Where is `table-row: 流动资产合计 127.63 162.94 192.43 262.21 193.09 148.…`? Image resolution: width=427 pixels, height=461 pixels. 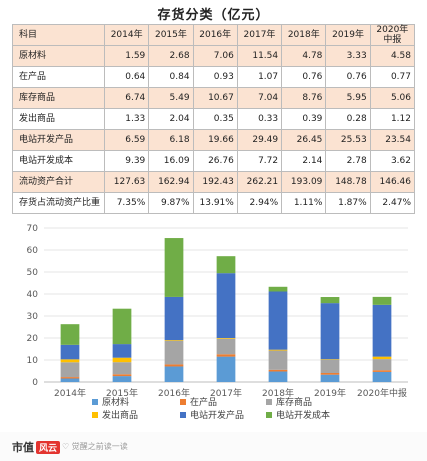
table-row: 流动资产合计 127.63 162.94 192.43 262.21 193.09 148.… is located at coordinates (214, 182).